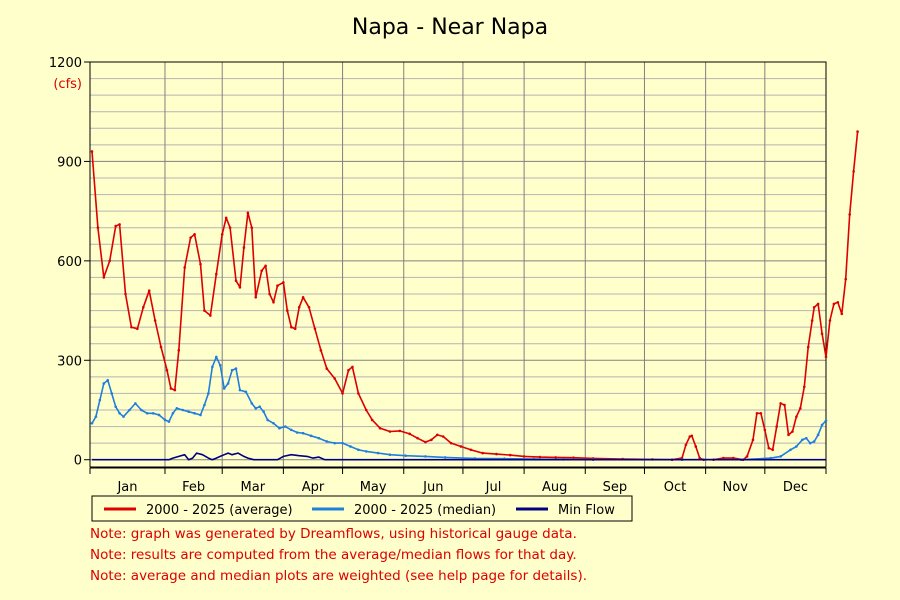 Image resolution: width=900 pixels, height=600 pixels. Describe the element at coordinates (69, 361) in the screenshot. I see `y-tick-label: 300` at that location.